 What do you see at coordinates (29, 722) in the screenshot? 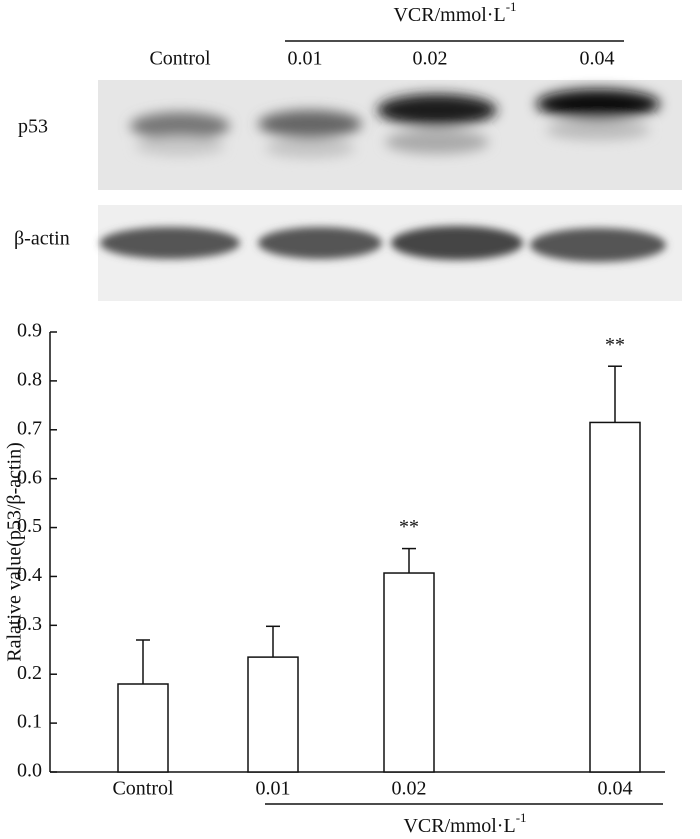
I see `y-tick-label: 0.1` at bounding box center [29, 722].